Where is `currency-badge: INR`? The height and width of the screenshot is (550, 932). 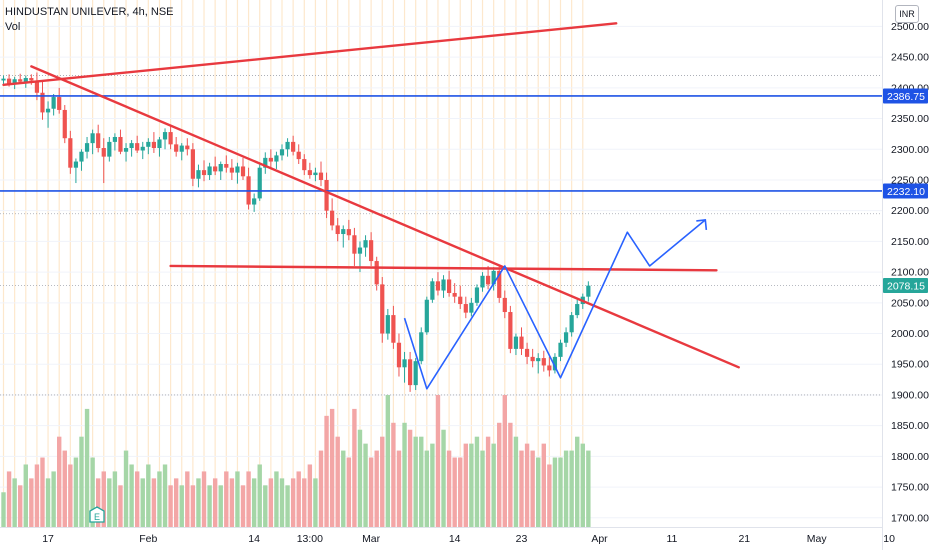 currency-badge: INR is located at coordinates (907, 14).